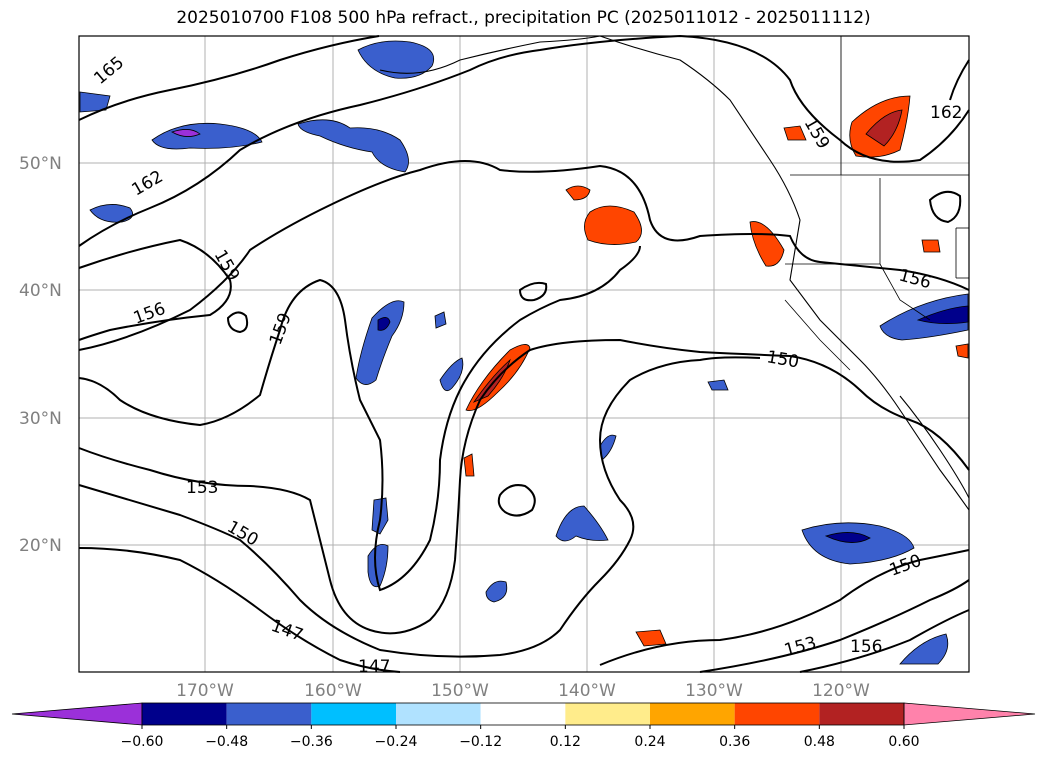 The image size is (1047, 765). Describe the element at coordinates (40, 419) in the screenshot. I see `lat-tick: 30°N` at that location.